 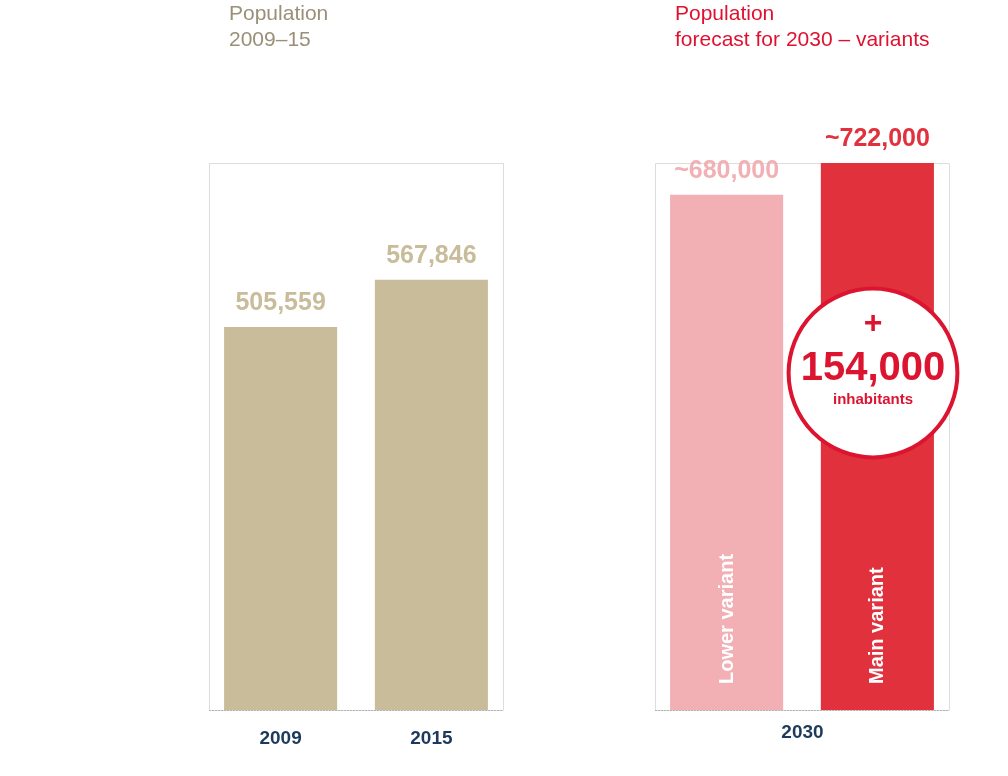 What do you see at coordinates (280, 737) in the screenshot?
I see `x-tick-label: 2009` at bounding box center [280, 737].